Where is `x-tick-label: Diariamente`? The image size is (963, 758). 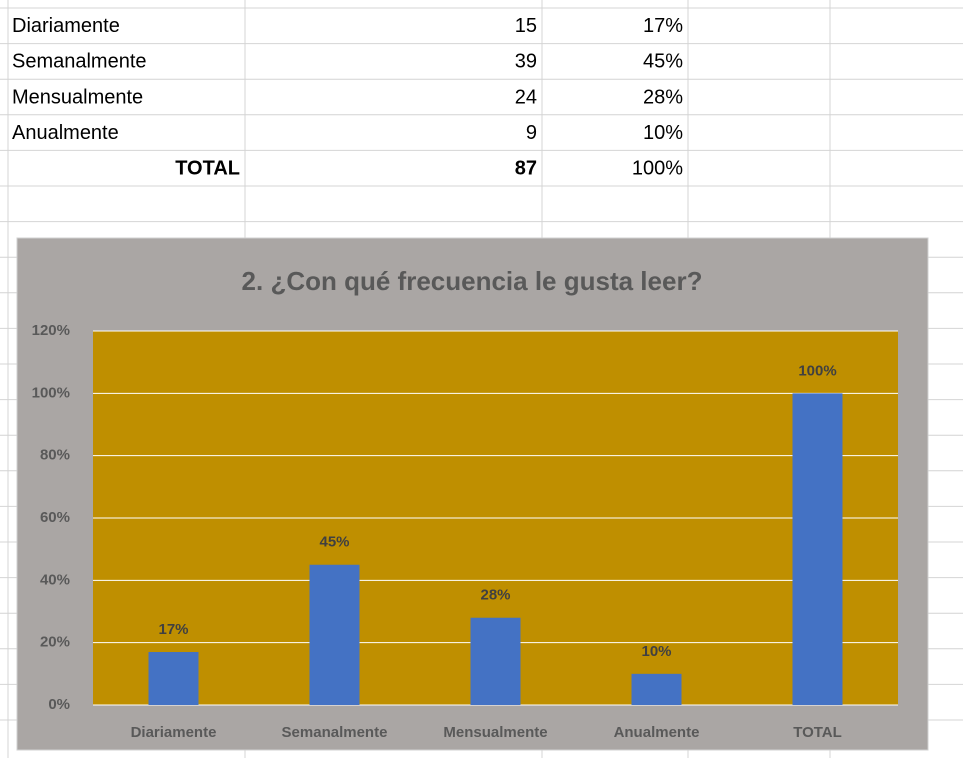 x-tick-label: Diariamente is located at coordinates (174, 732).